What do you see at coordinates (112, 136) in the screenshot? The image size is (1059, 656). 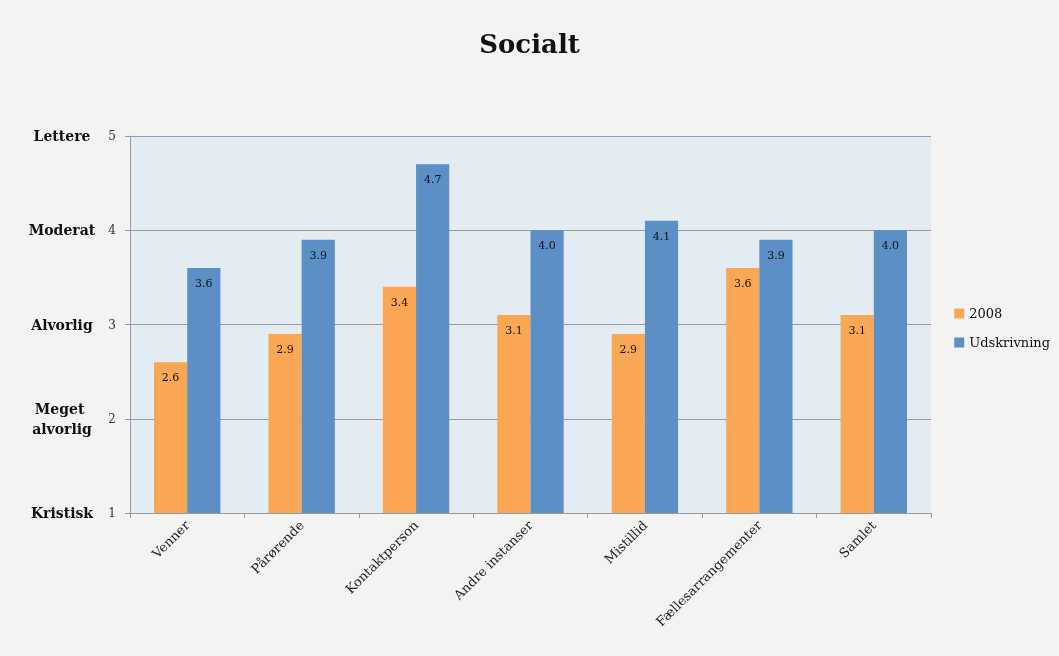 I see `y-tick-label: 5` at bounding box center [112, 136].